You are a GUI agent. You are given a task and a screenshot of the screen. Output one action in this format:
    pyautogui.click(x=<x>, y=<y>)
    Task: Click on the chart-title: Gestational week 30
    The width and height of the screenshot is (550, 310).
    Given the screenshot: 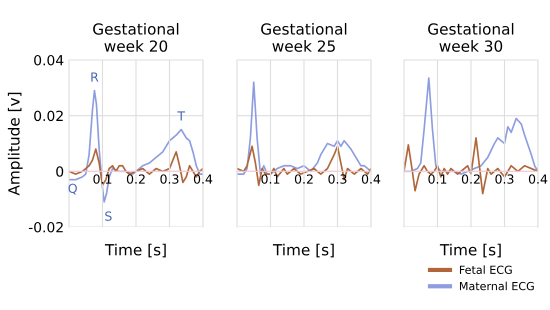 What is the action you would take?
    pyautogui.click(x=471, y=37)
    